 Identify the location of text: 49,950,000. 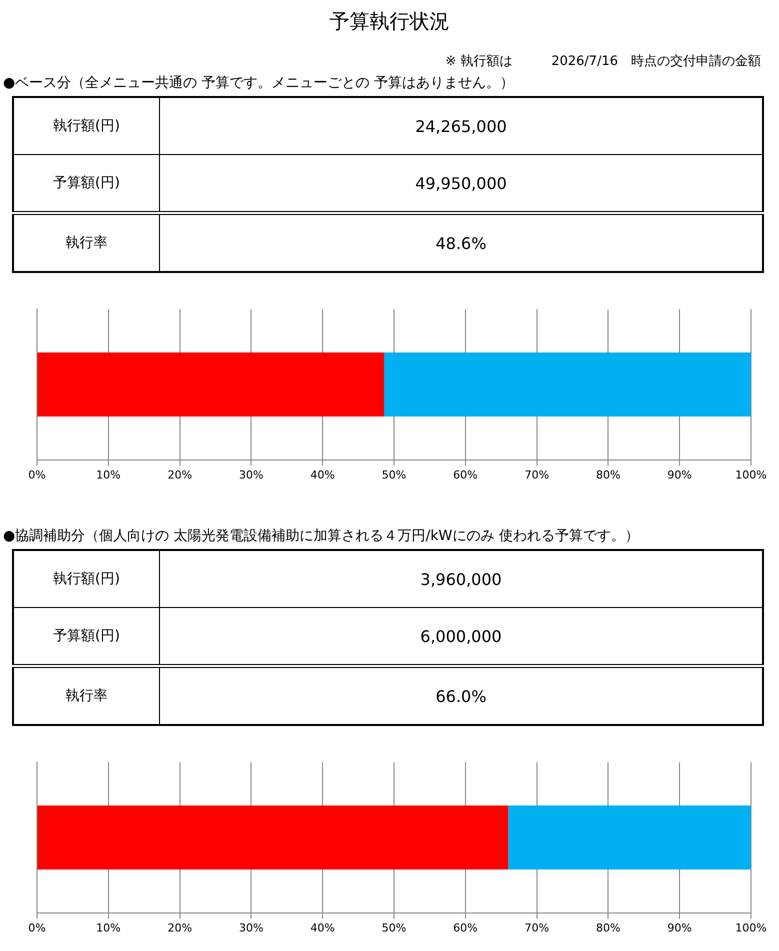
(461, 183).